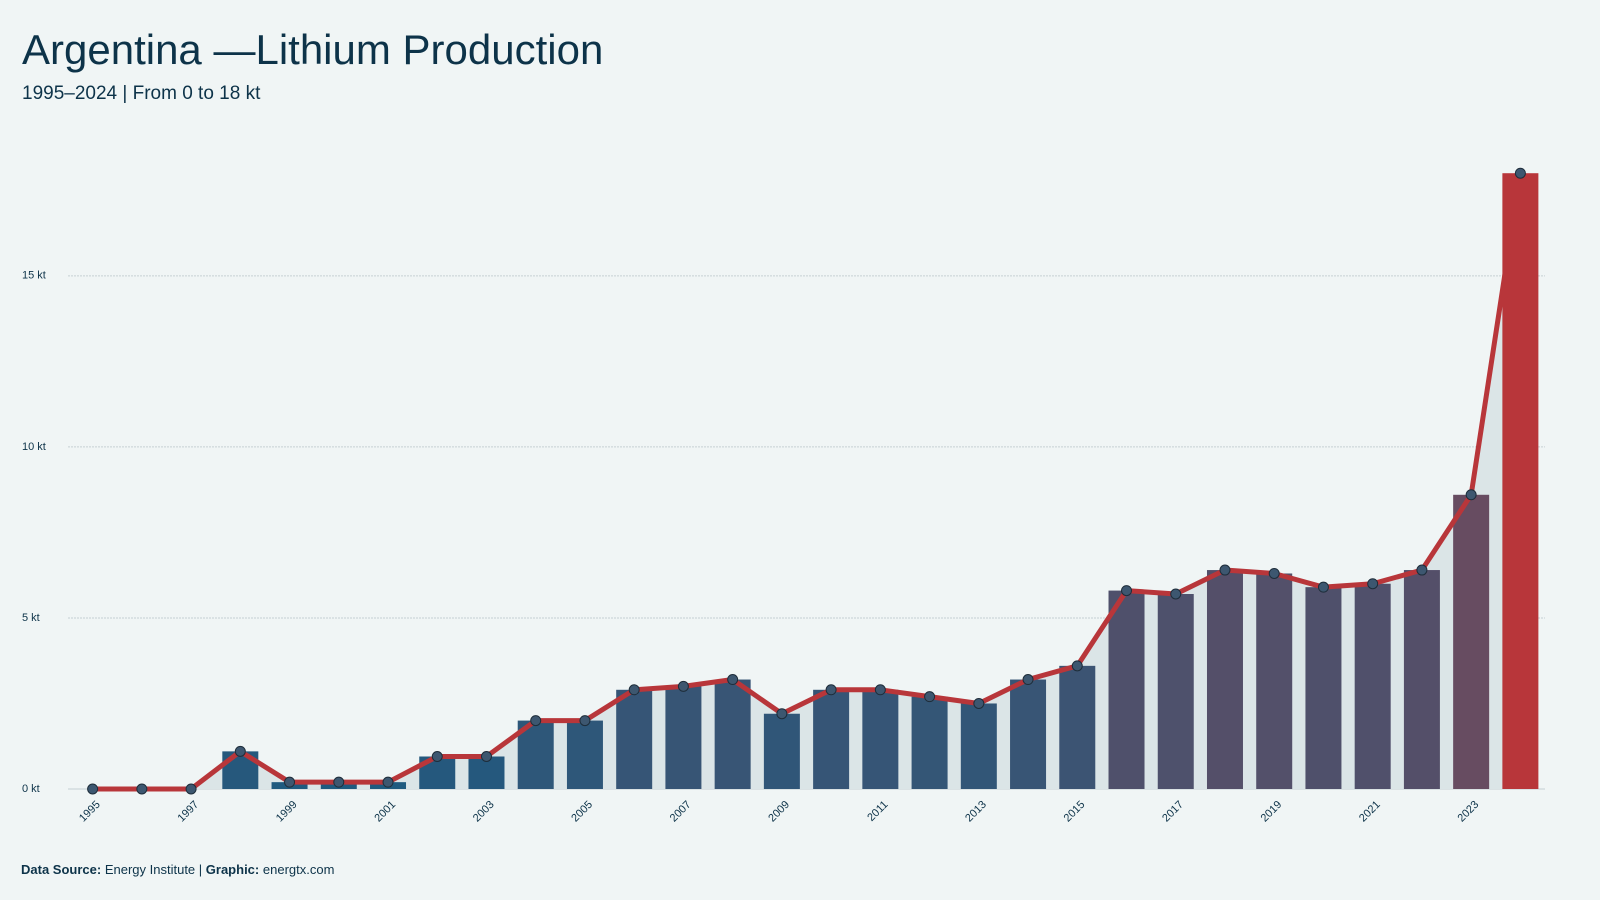  What do you see at coordinates (299, 869) in the screenshot?
I see `graphic: energtx.com` at bounding box center [299, 869].